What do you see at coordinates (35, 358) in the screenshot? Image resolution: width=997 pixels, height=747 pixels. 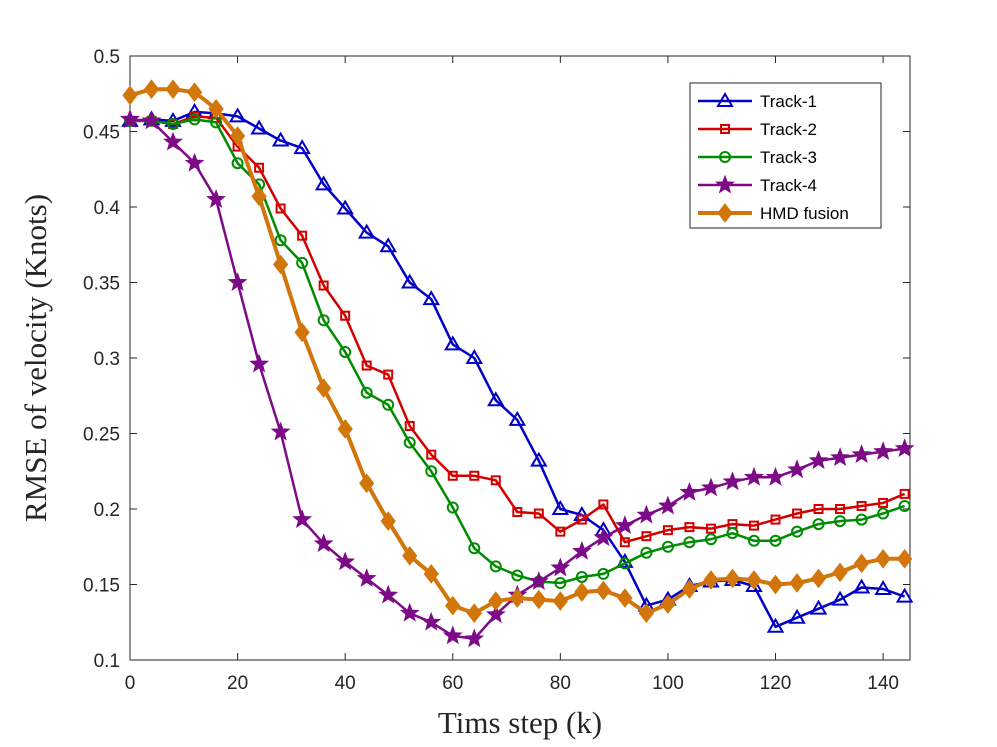 I see `y-axis-title: RMSE of velocity (Knots)` at bounding box center [35, 358].